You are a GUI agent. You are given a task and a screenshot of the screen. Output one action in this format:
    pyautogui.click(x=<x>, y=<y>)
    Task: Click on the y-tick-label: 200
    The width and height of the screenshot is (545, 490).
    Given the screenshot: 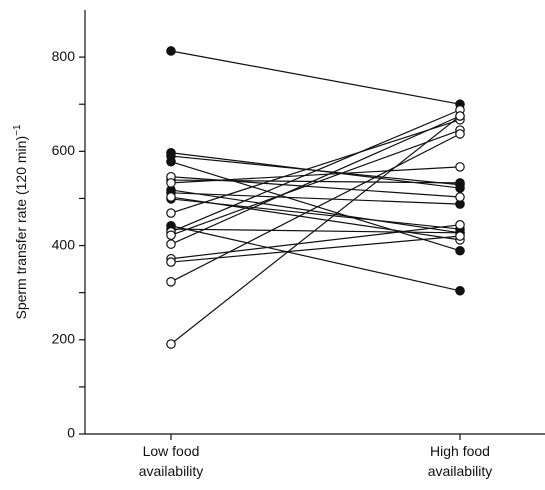 What is the action you would take?
    pyautogui.click(x=64, y=338)
    